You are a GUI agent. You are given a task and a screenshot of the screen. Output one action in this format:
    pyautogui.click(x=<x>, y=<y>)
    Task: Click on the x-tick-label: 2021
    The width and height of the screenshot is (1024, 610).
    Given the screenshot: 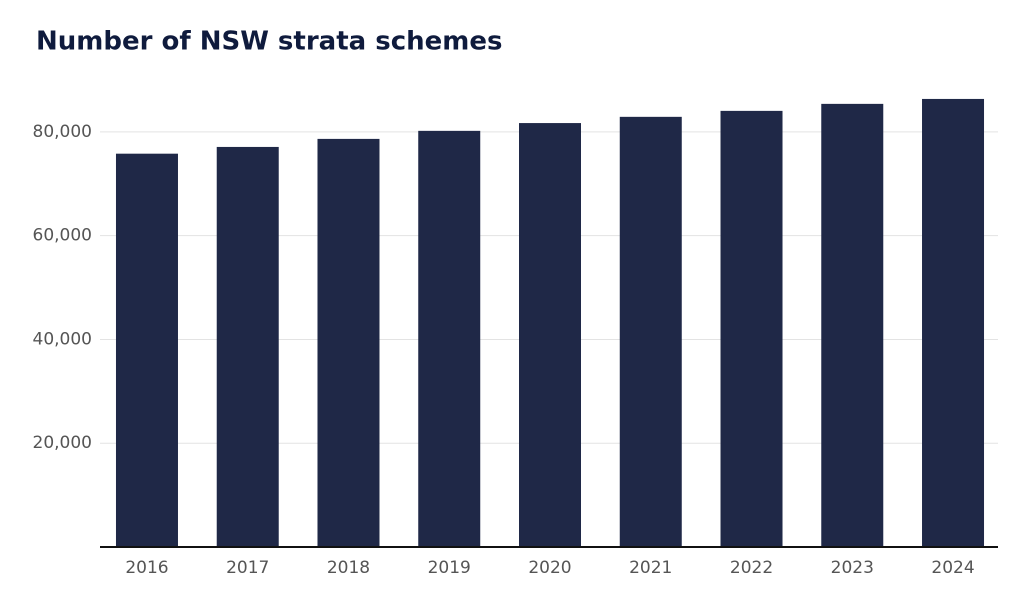 What is the action you would take?
    pyautogui.click(x=650, y=568)
    